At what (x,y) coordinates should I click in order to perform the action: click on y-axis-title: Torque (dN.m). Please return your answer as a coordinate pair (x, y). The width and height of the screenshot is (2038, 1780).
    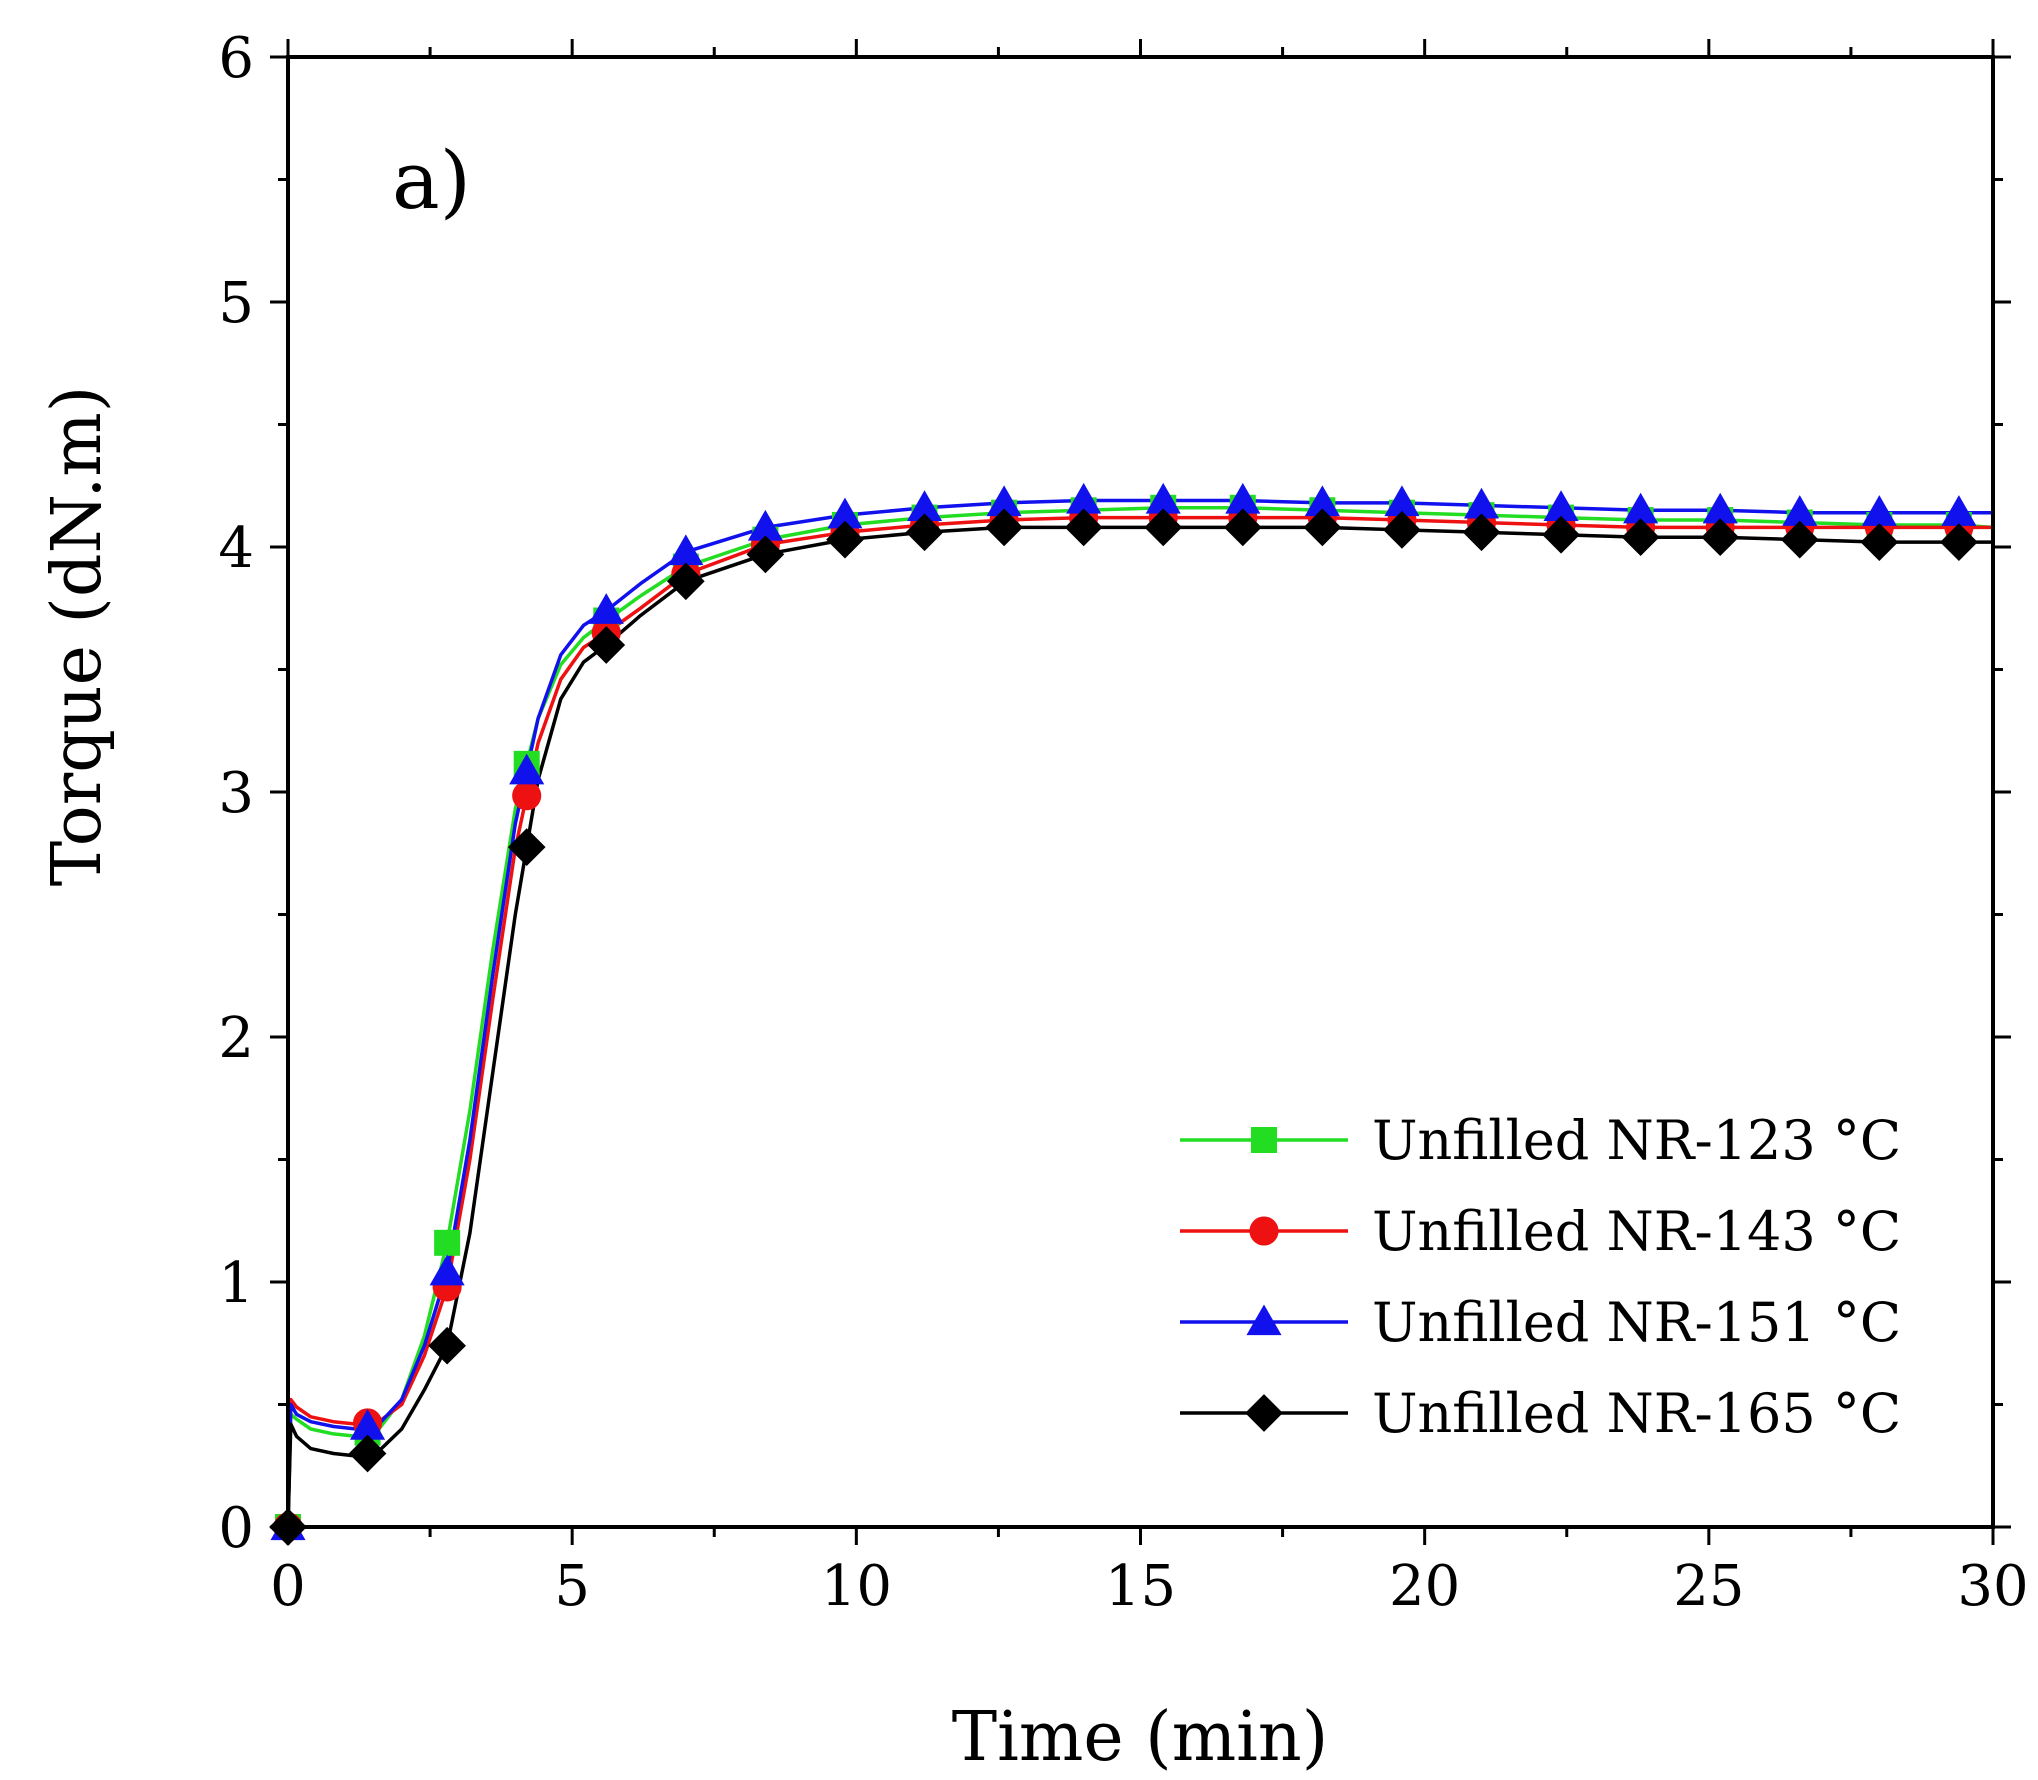
    Looking at the image, I should click on (77, 636).